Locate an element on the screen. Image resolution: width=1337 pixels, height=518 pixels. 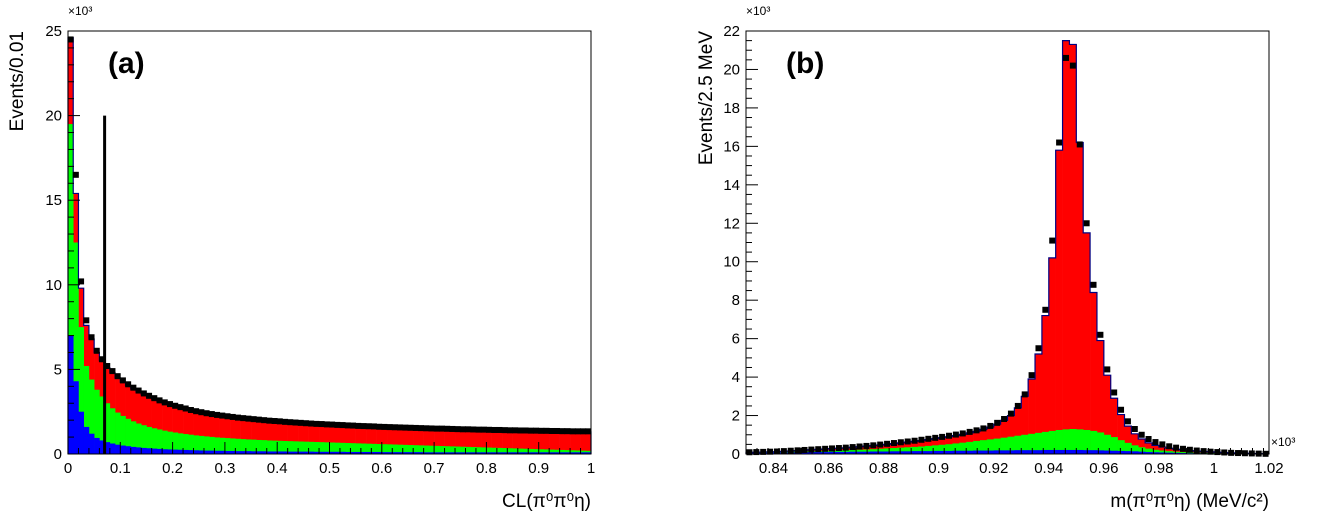
panel-a-y-tick-label-2: 10 is located at coordinates (53, 285).